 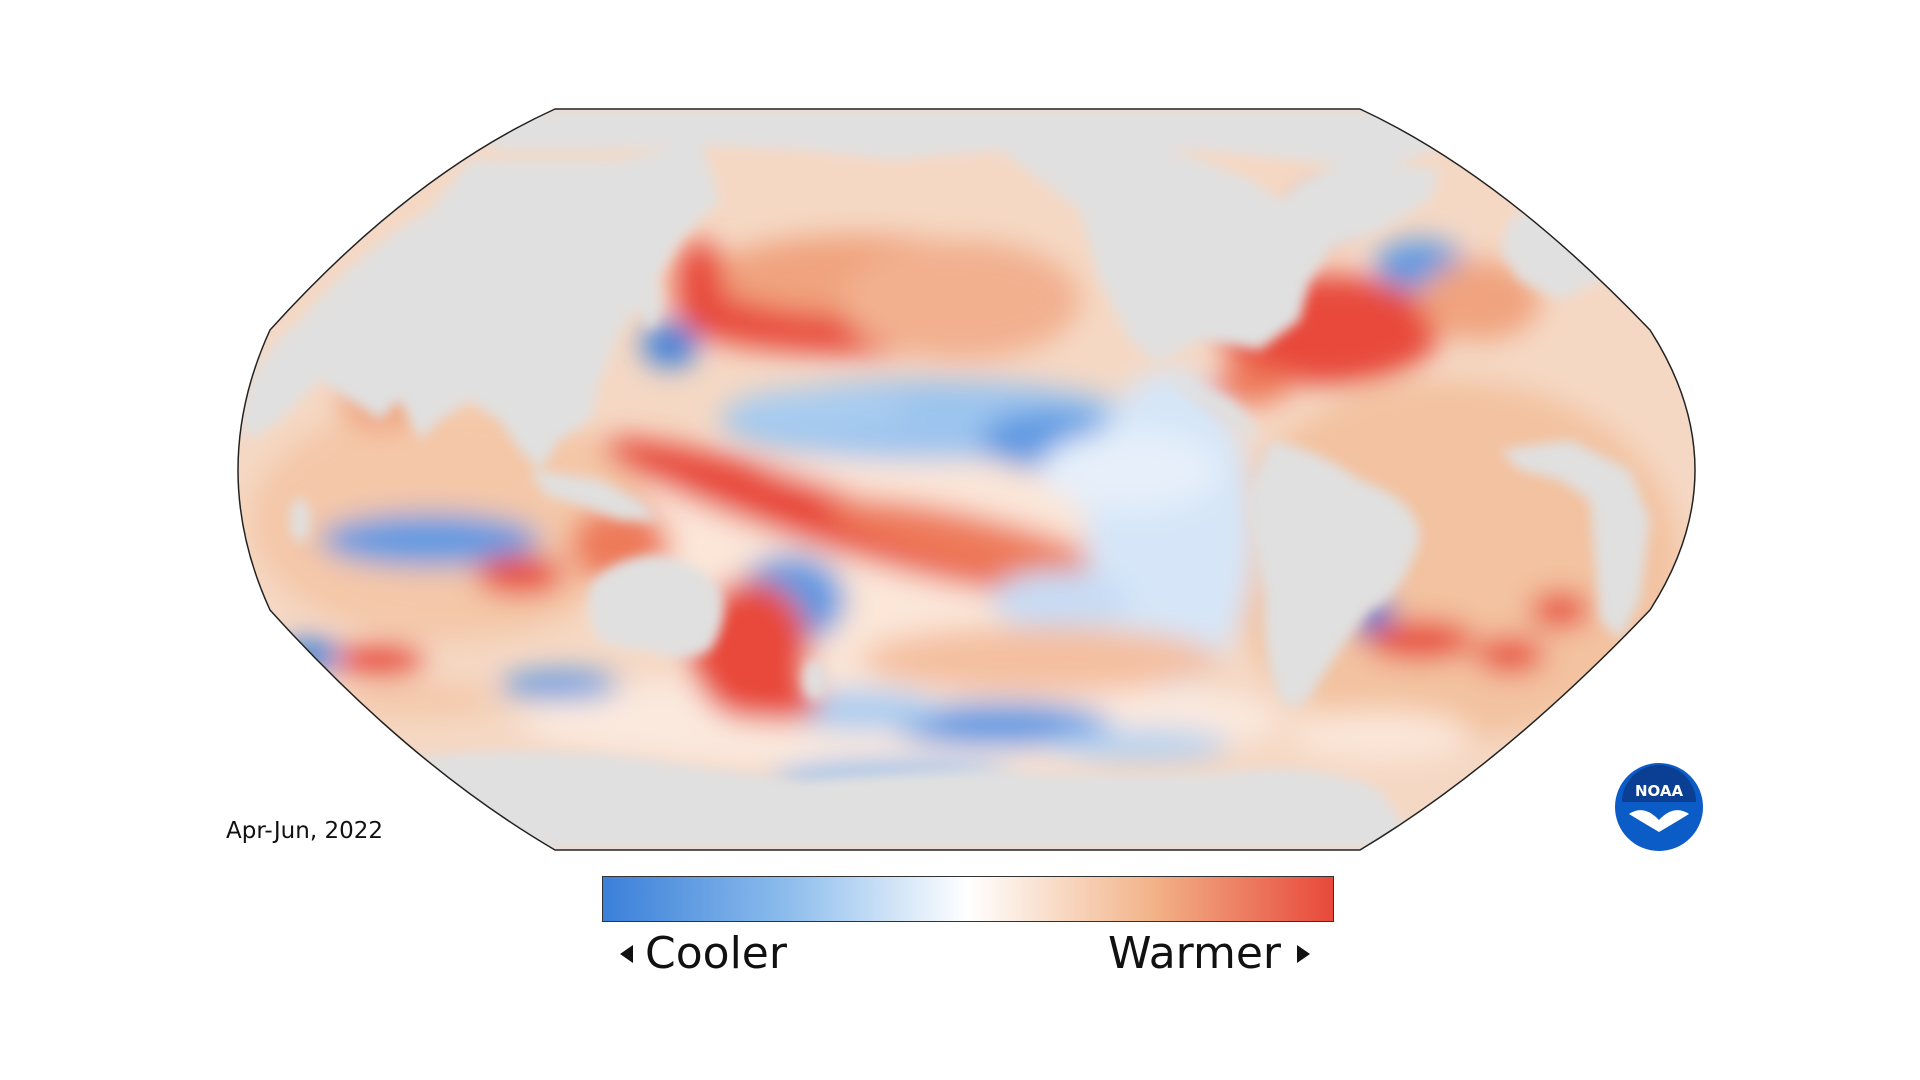 What do you see at coordinates (960, 139) in the screenshot?
I see `land-arctic` at bounding box center [960, 139].